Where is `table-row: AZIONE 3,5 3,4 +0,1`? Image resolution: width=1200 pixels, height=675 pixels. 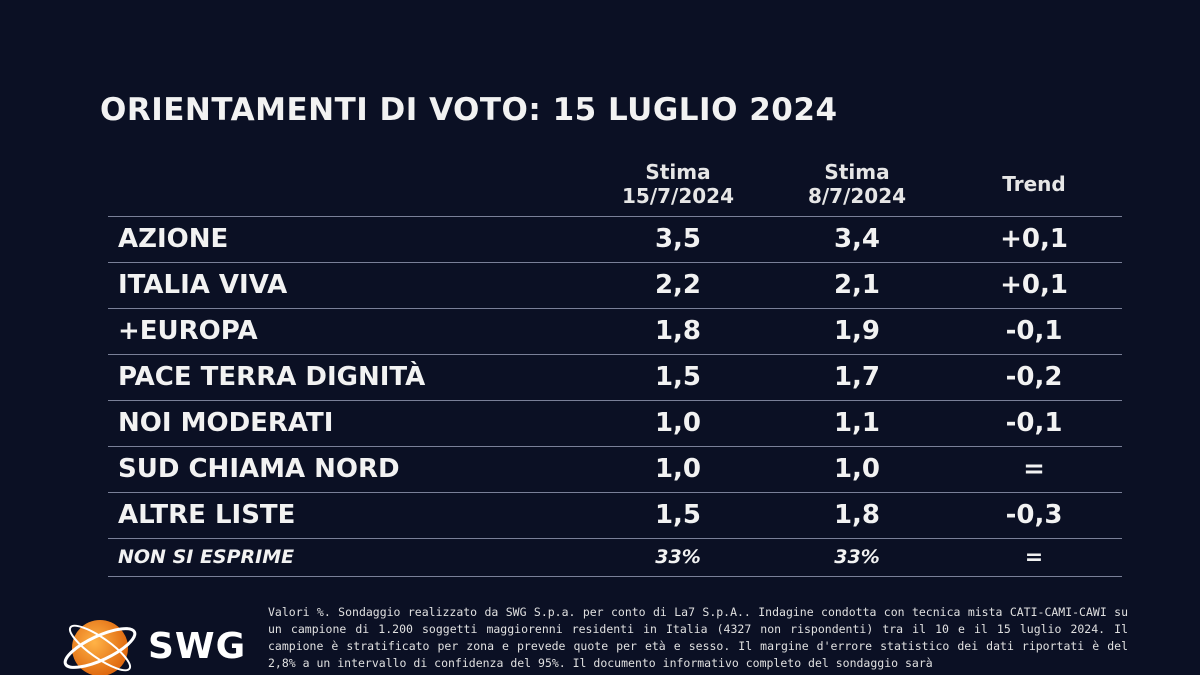
table-row: AZIONE 3,5 3,4 +0,1 is located at coordinates (615, 240).